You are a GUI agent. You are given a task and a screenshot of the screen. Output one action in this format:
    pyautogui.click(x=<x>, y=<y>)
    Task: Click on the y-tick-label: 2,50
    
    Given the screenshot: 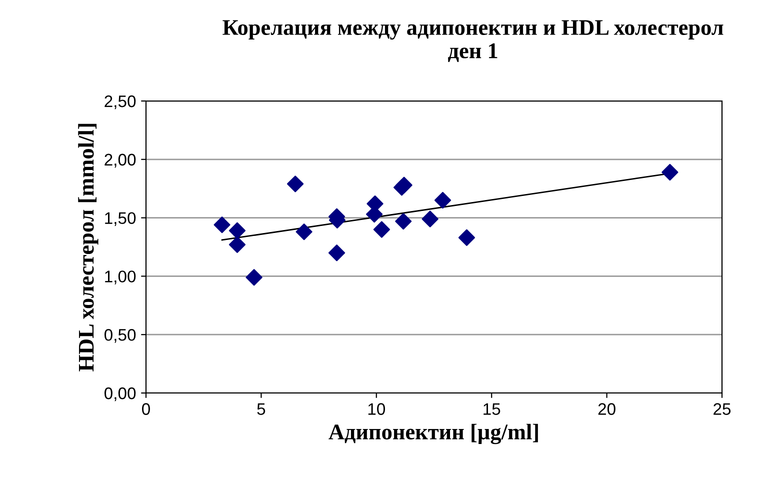 What is the action you would take?
    pyautogui.click(x=120, y=102)
    